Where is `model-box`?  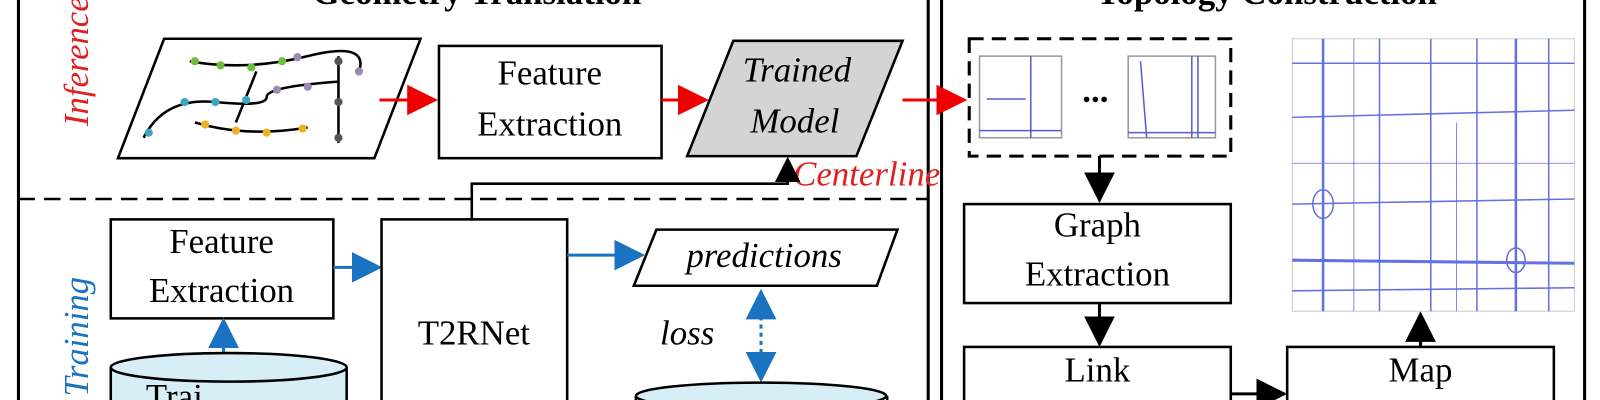 model-box is located at coordinates (795, 98).